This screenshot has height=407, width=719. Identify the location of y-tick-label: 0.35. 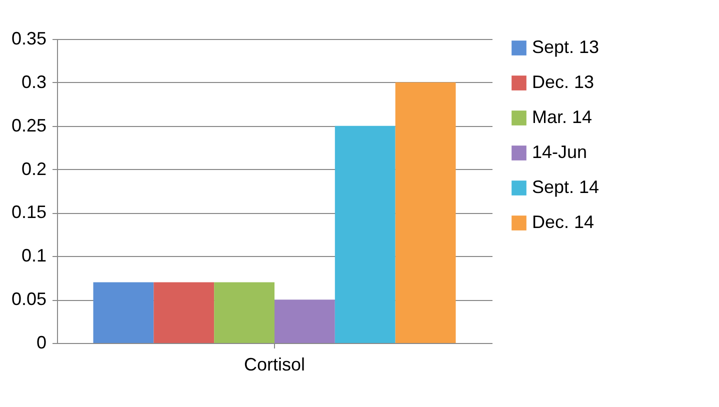
(28, 38).